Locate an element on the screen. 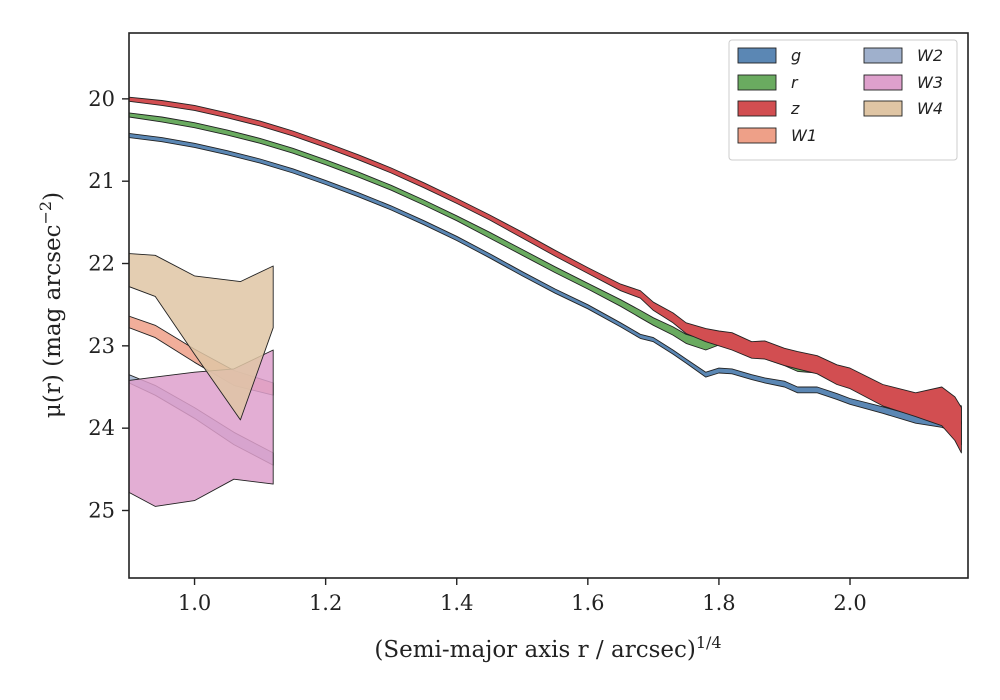 This screenshot has height=700, width=1000. x-axis-label: (Semi-major axis r / arcsec)1/4 is located at coordinates (547, 648).